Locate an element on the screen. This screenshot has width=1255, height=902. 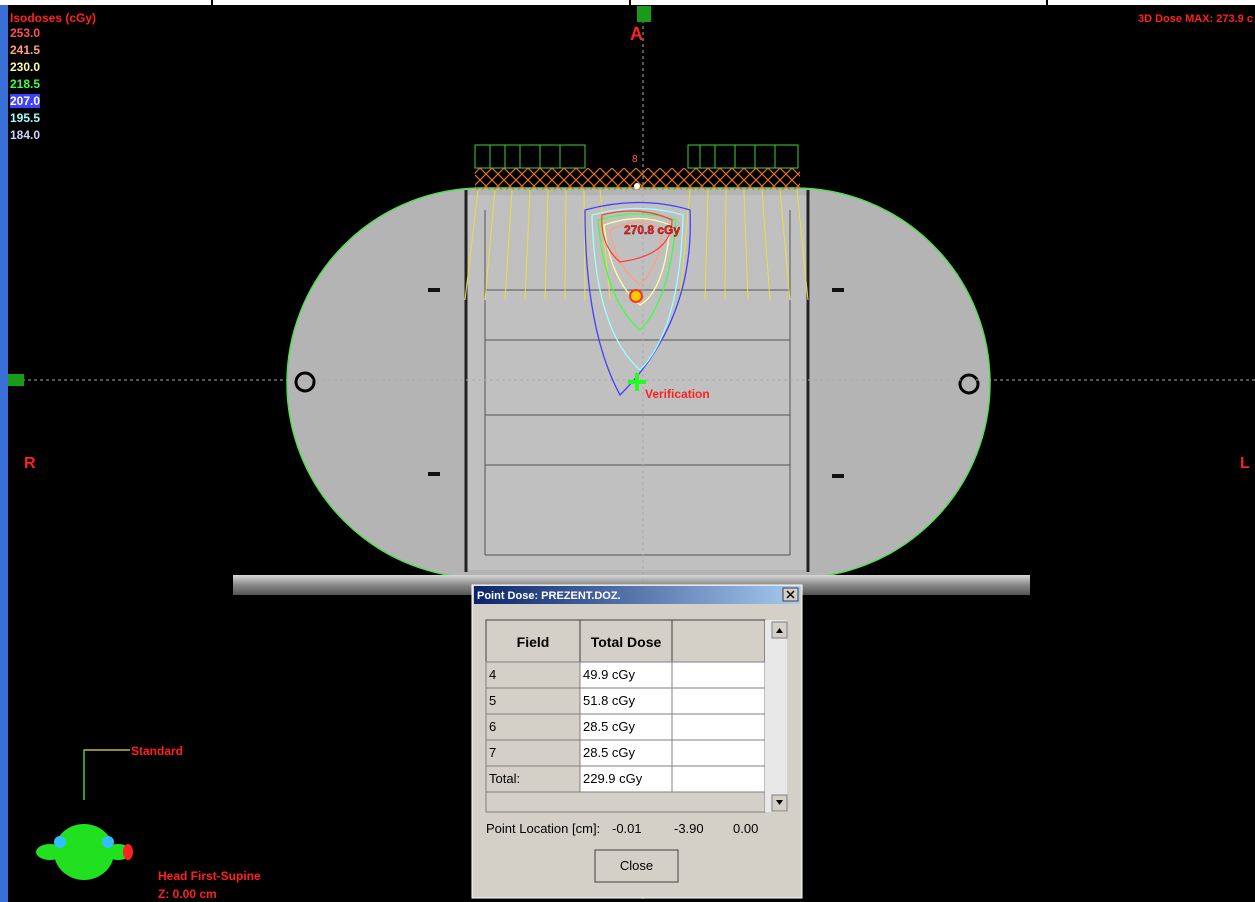
scroll-down-arrow is located at coordinates (779, 802).